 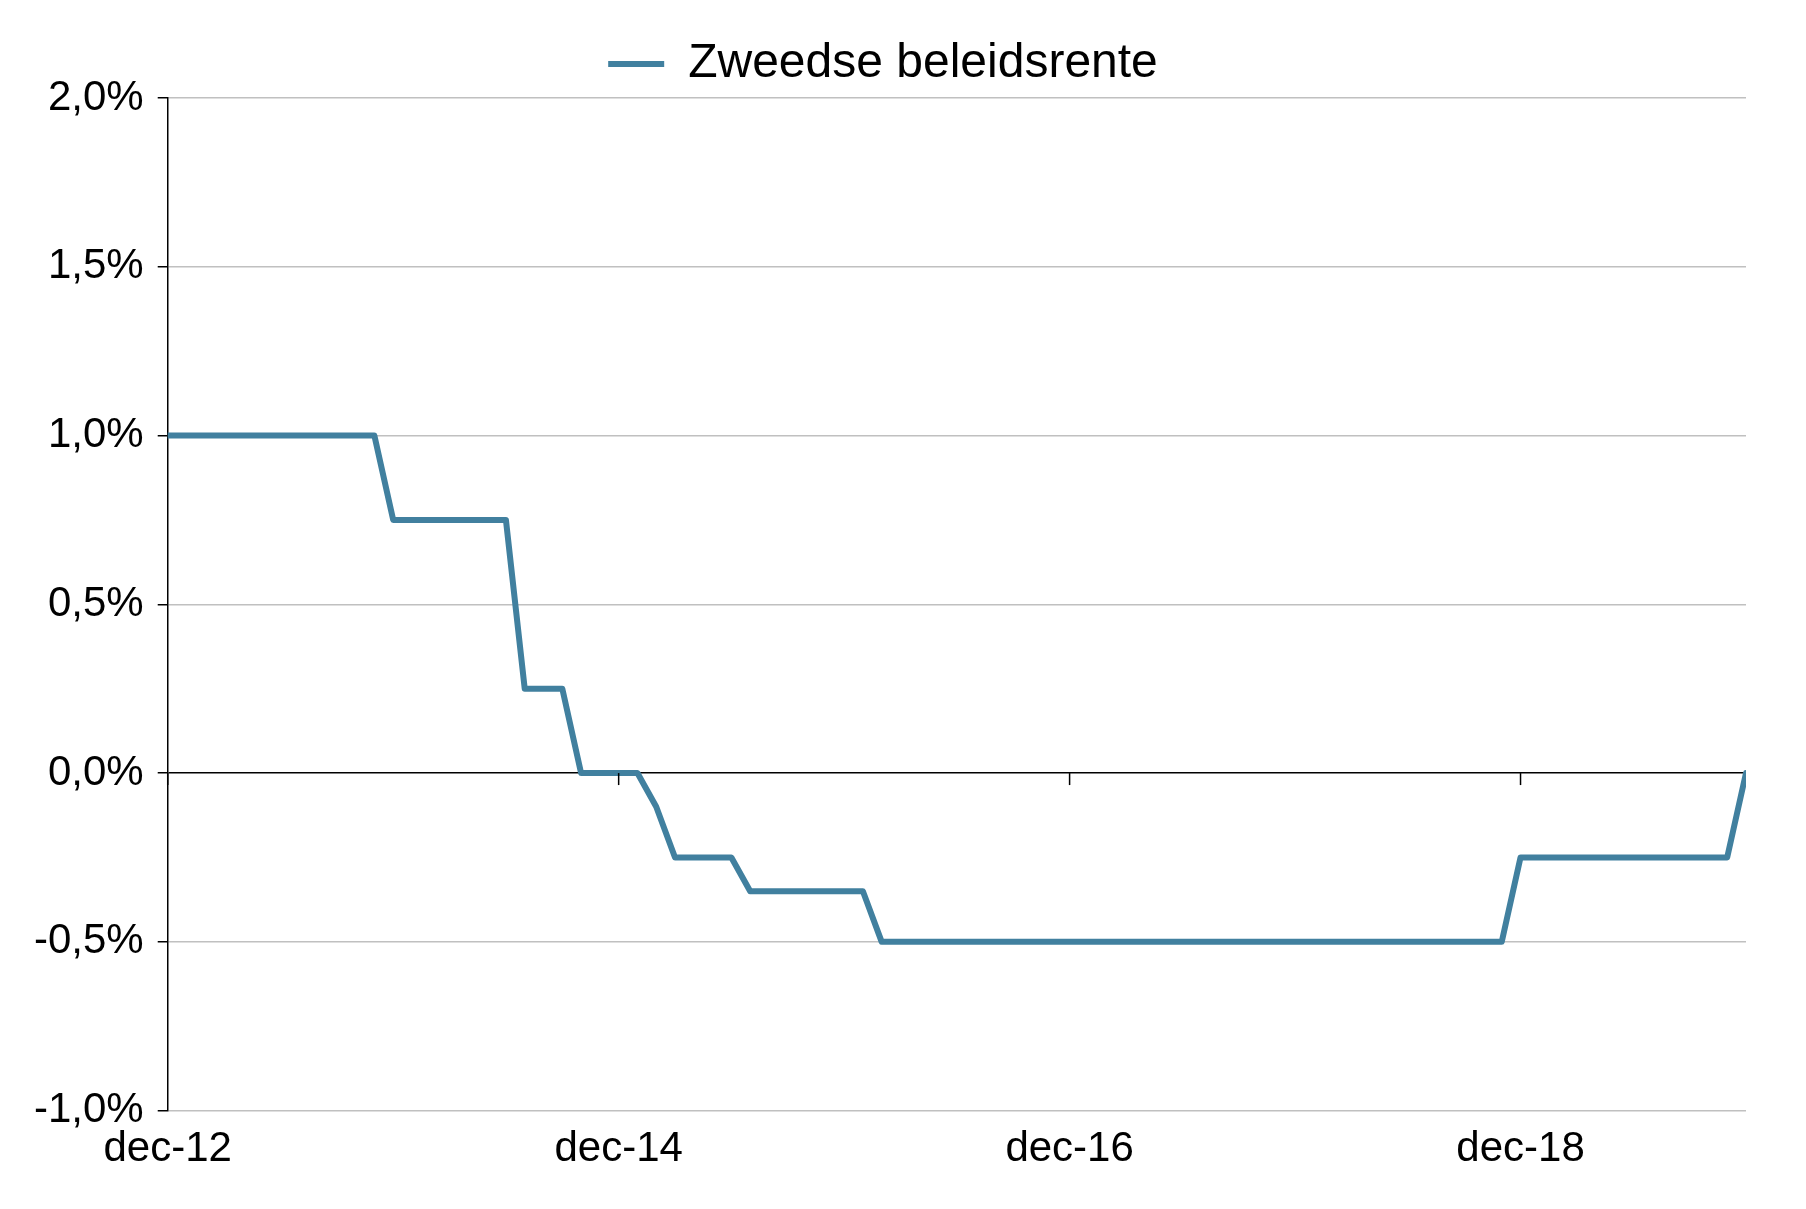 I want to click on y-tick-label: 0,0%, so click(x=95, y=770).